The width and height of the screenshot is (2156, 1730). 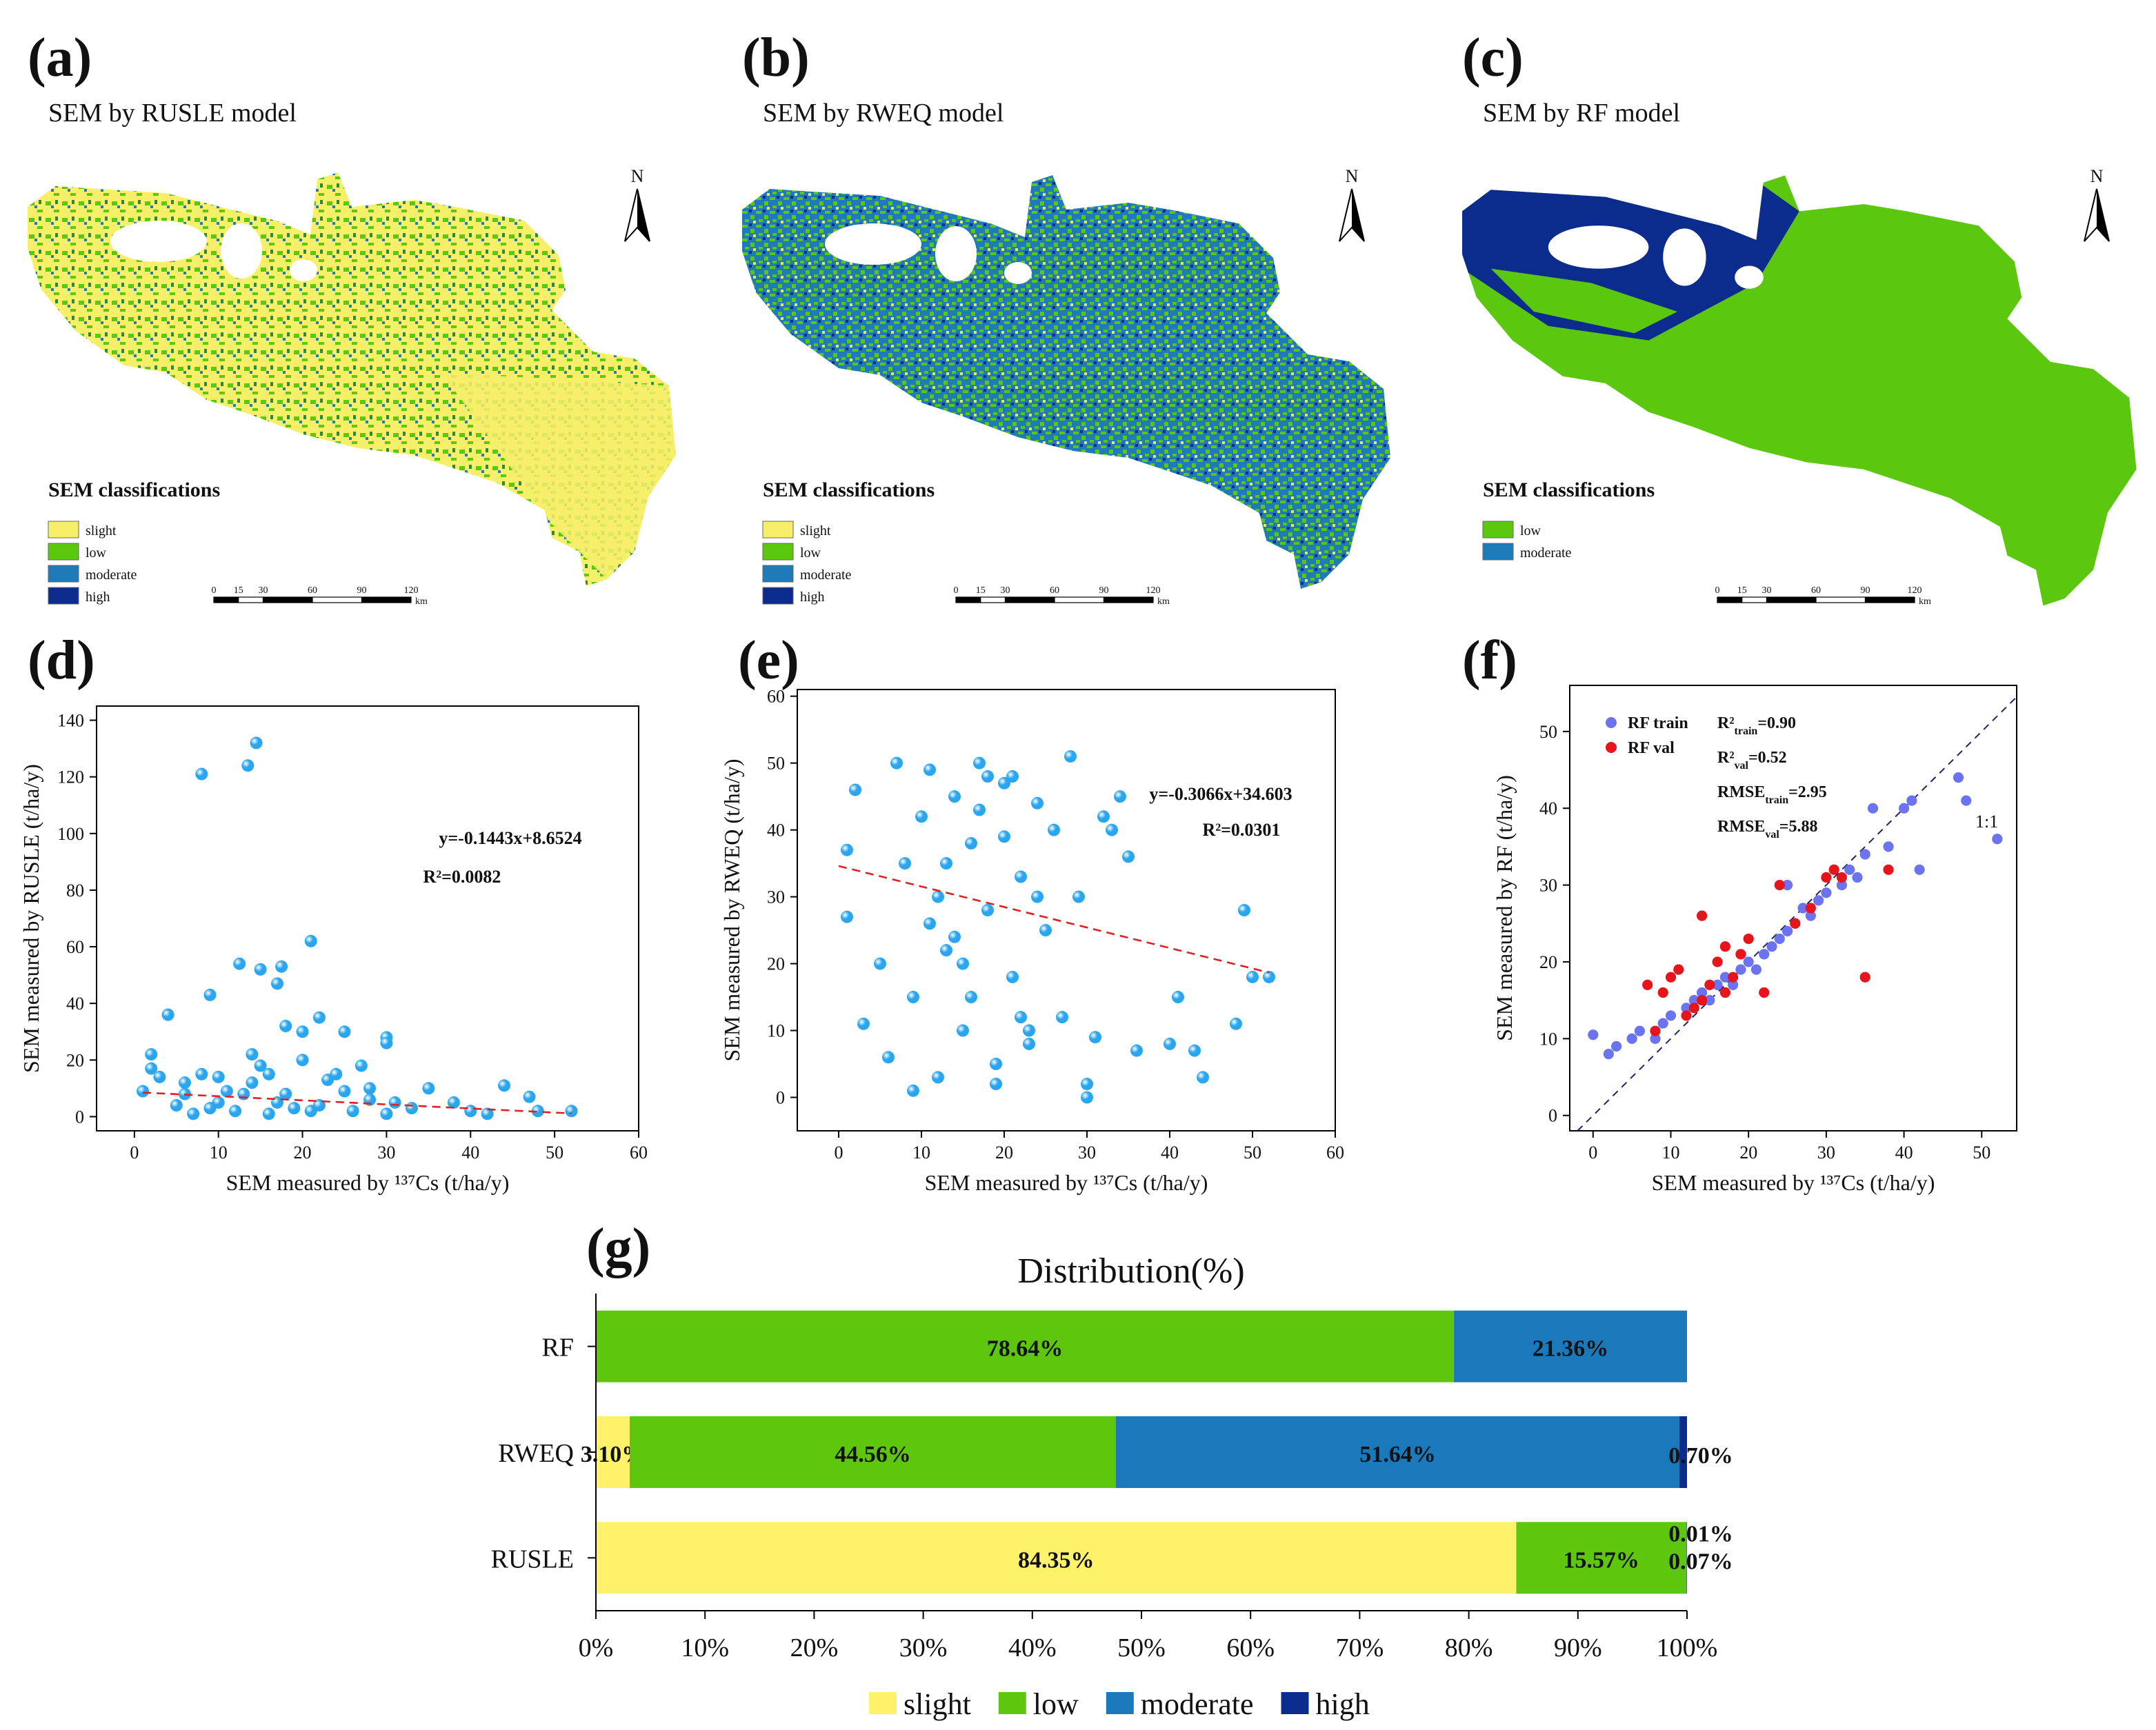 I want to click on identity-line, so click(x=1797, y=913).